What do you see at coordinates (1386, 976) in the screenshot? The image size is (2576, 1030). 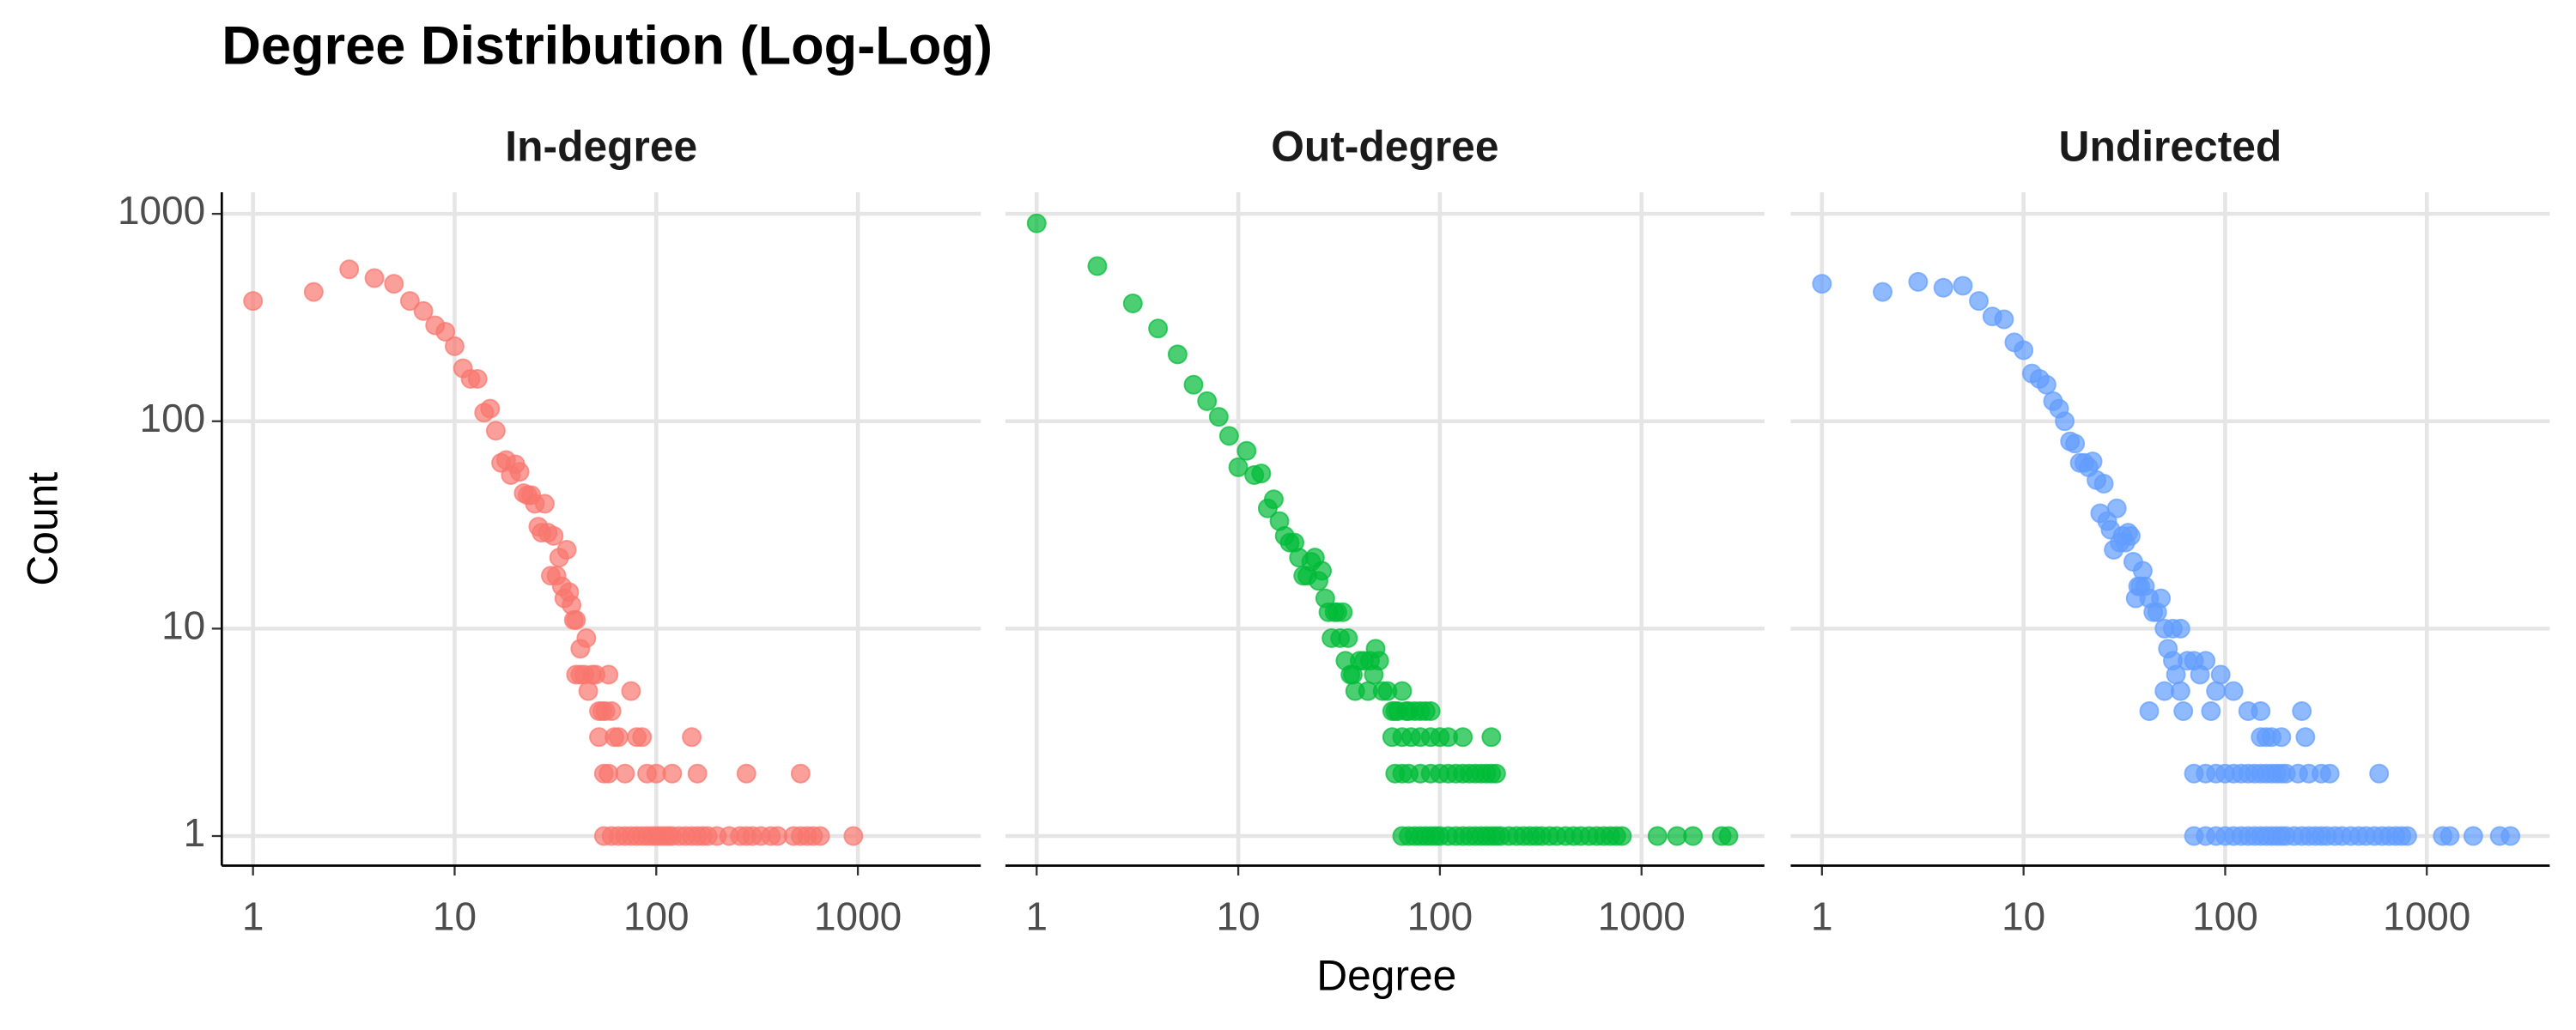 I see `x-axis-label: Degree` at bounding box center [1386, 976].